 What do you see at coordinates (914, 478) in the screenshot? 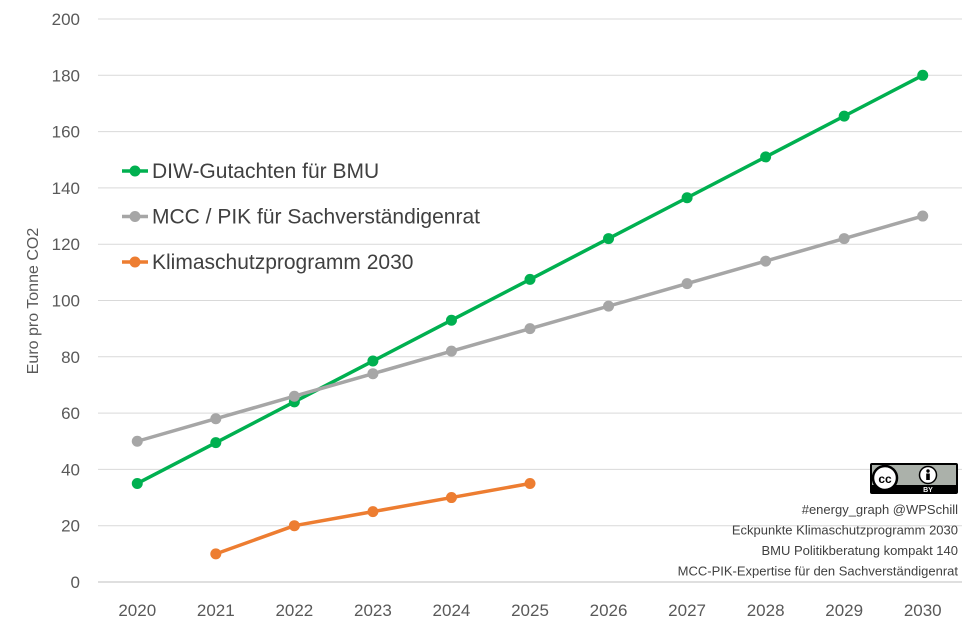
I see `cc-by-license-badge: cc BY` at bounding box center [914, 478].